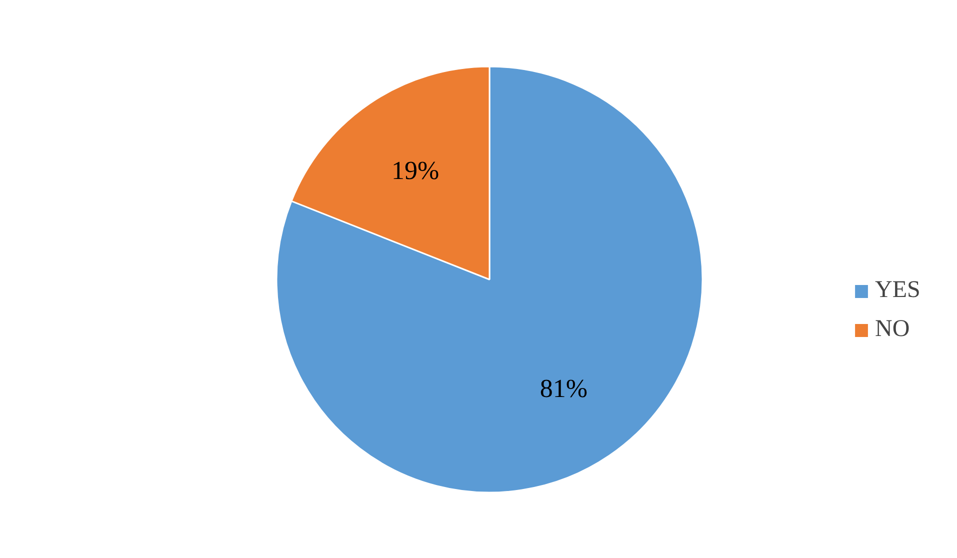 This screenshot has height=558, width=957. Describe the element at coordinates (415, 170) in the screenshot. I see `data-label: 19%` at that location.